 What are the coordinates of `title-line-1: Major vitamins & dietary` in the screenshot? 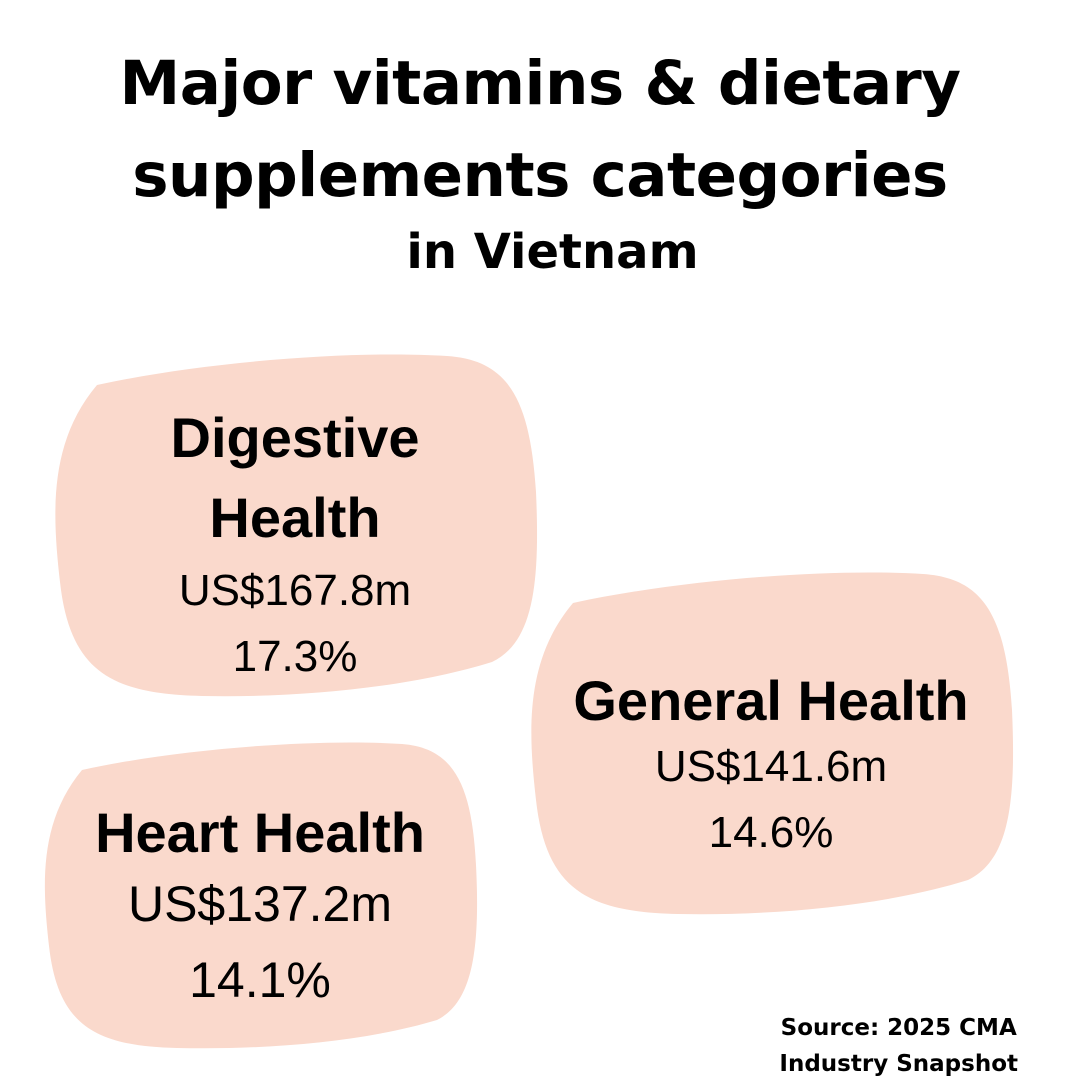 It's located at (540, 83).